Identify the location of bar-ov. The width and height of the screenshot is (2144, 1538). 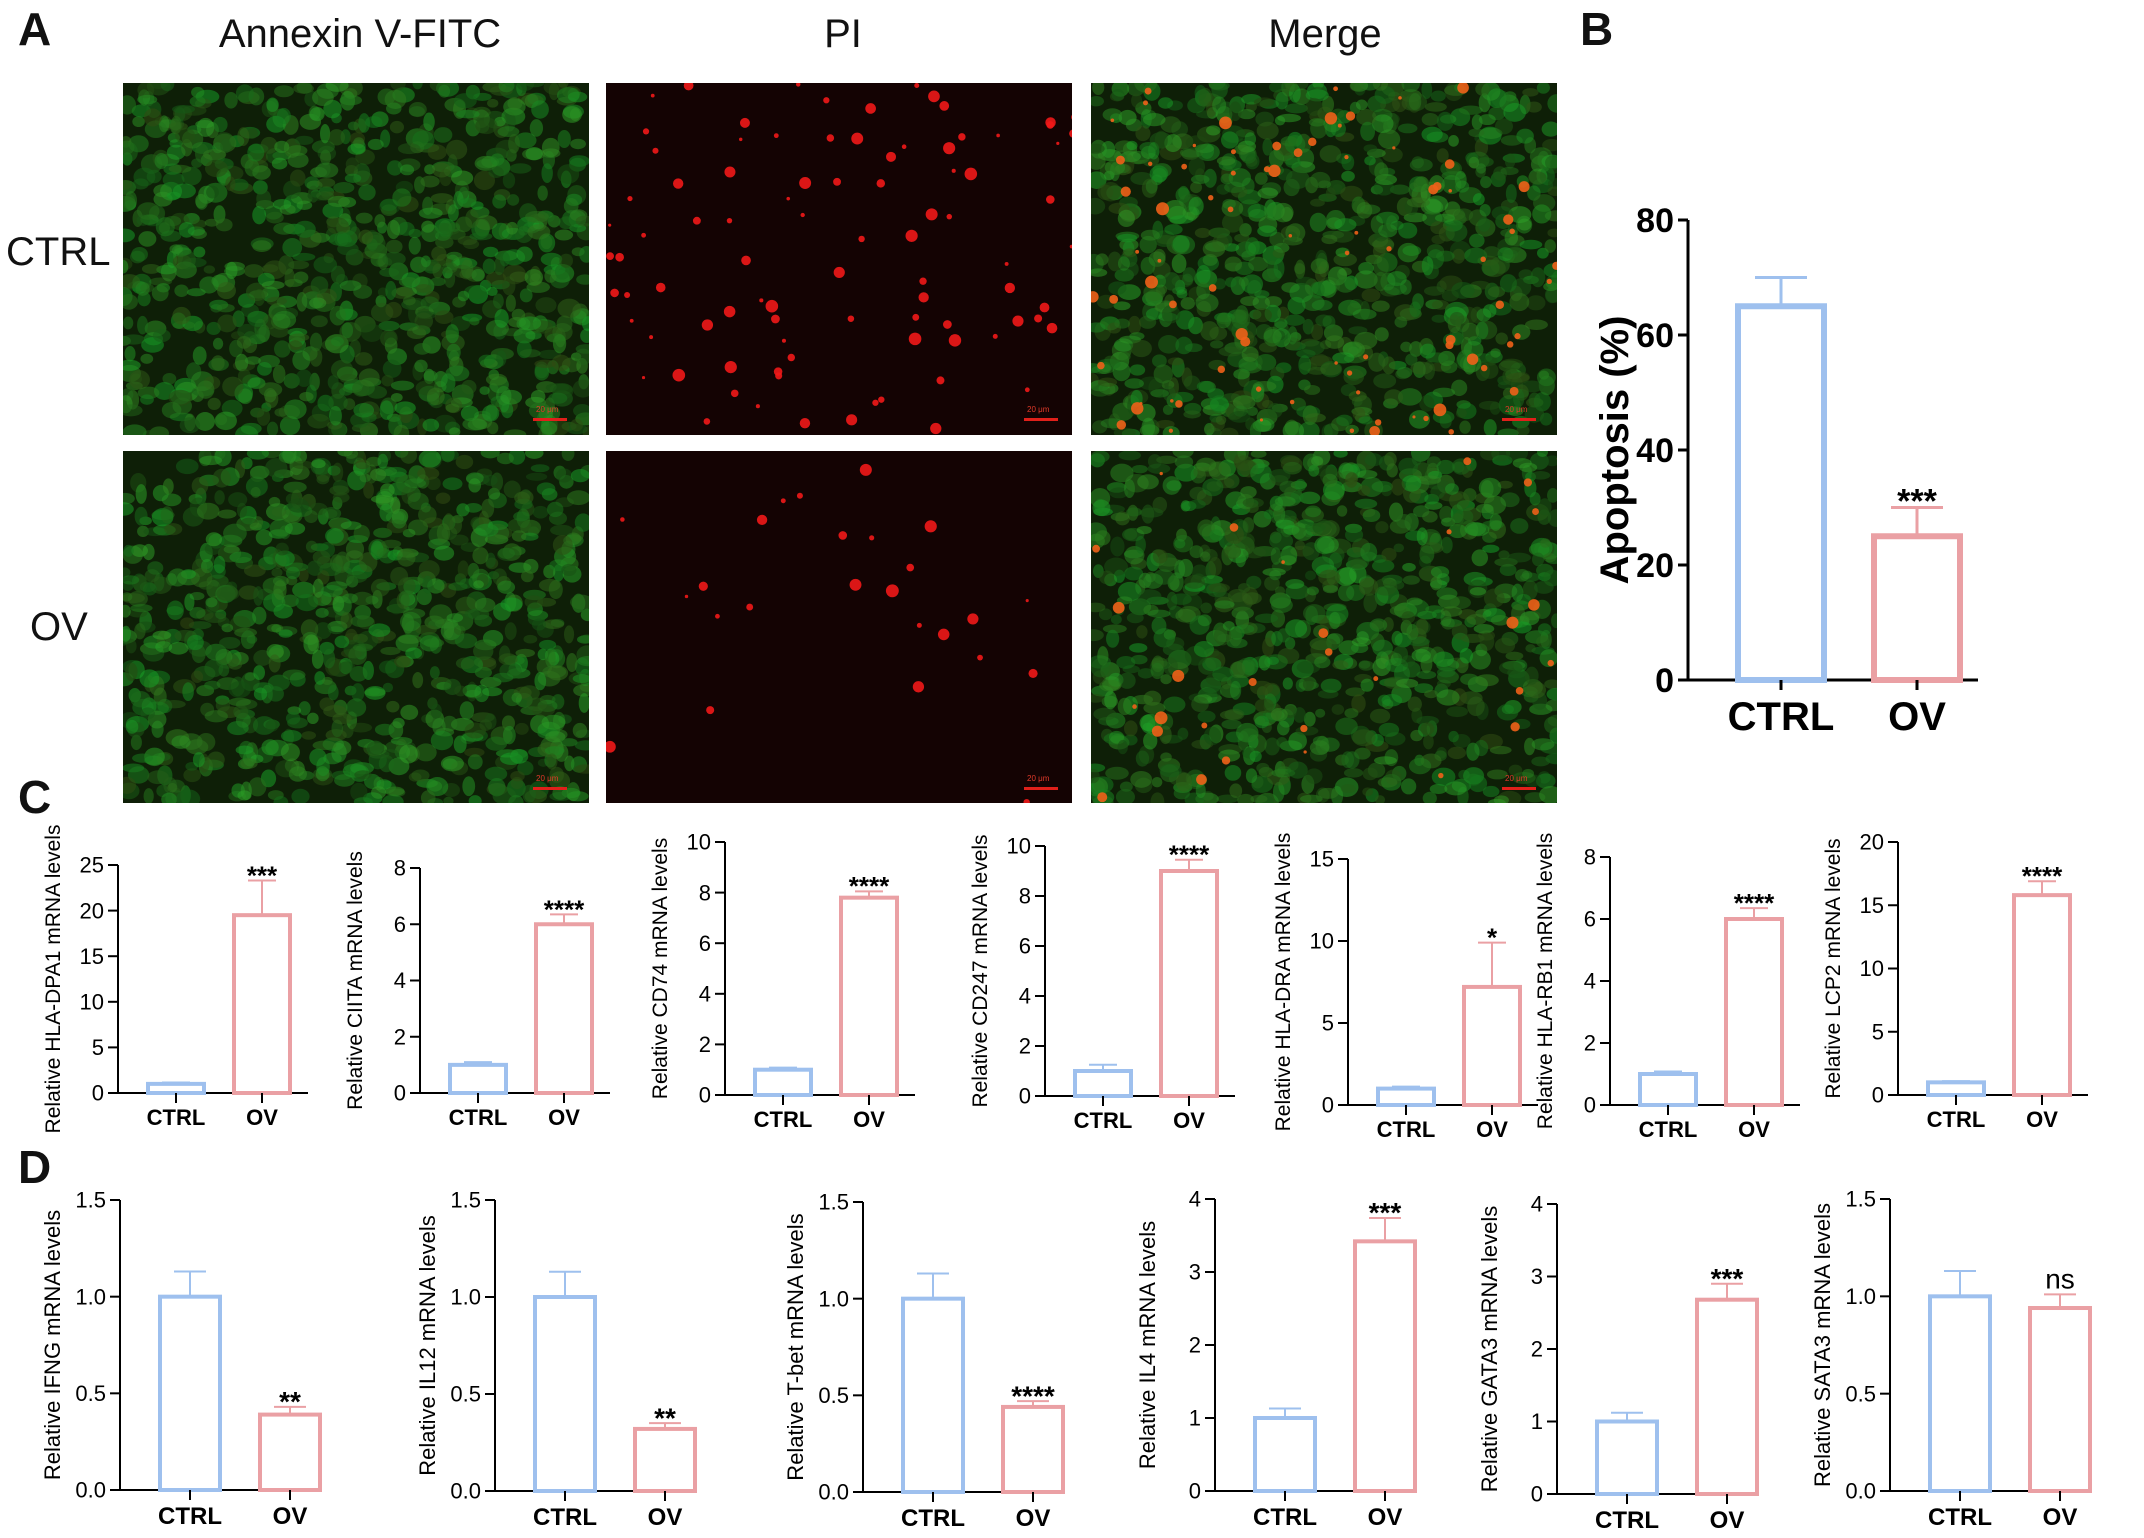
(1727, 1396).